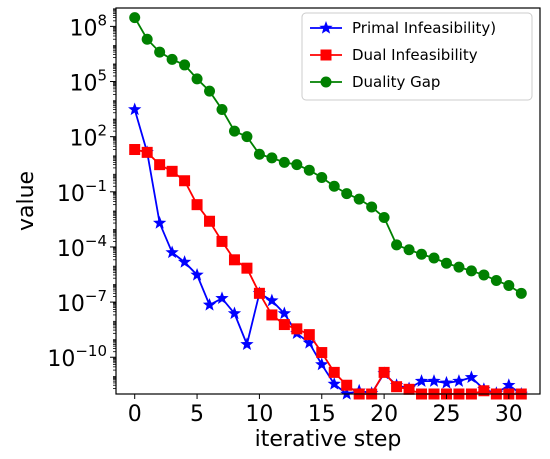 Image resolution: width=550 pixels, height=459 pixels. Describe the element at coordinates (396, 82) in the screenshot. I see `legend-label: Duality Gap` at that location.